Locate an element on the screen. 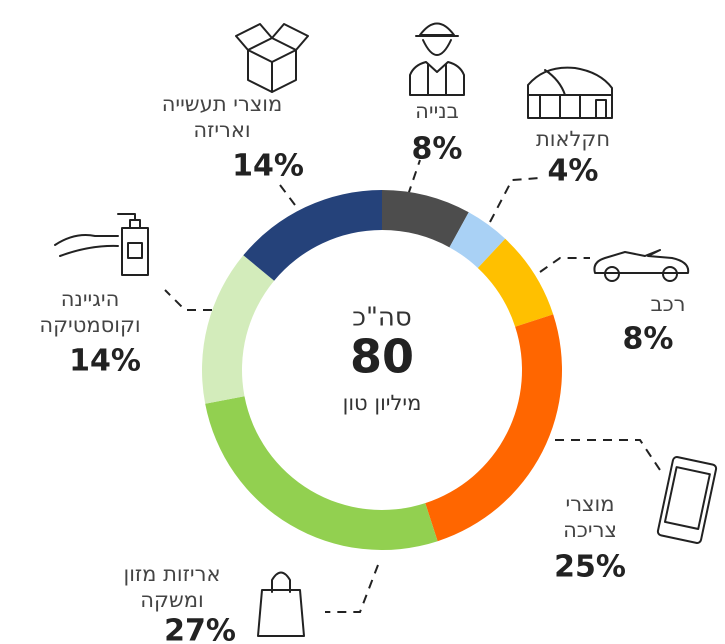 The image size is (725, 644). category-label: וקוסמטיקה is located at coordinates (89, 325).